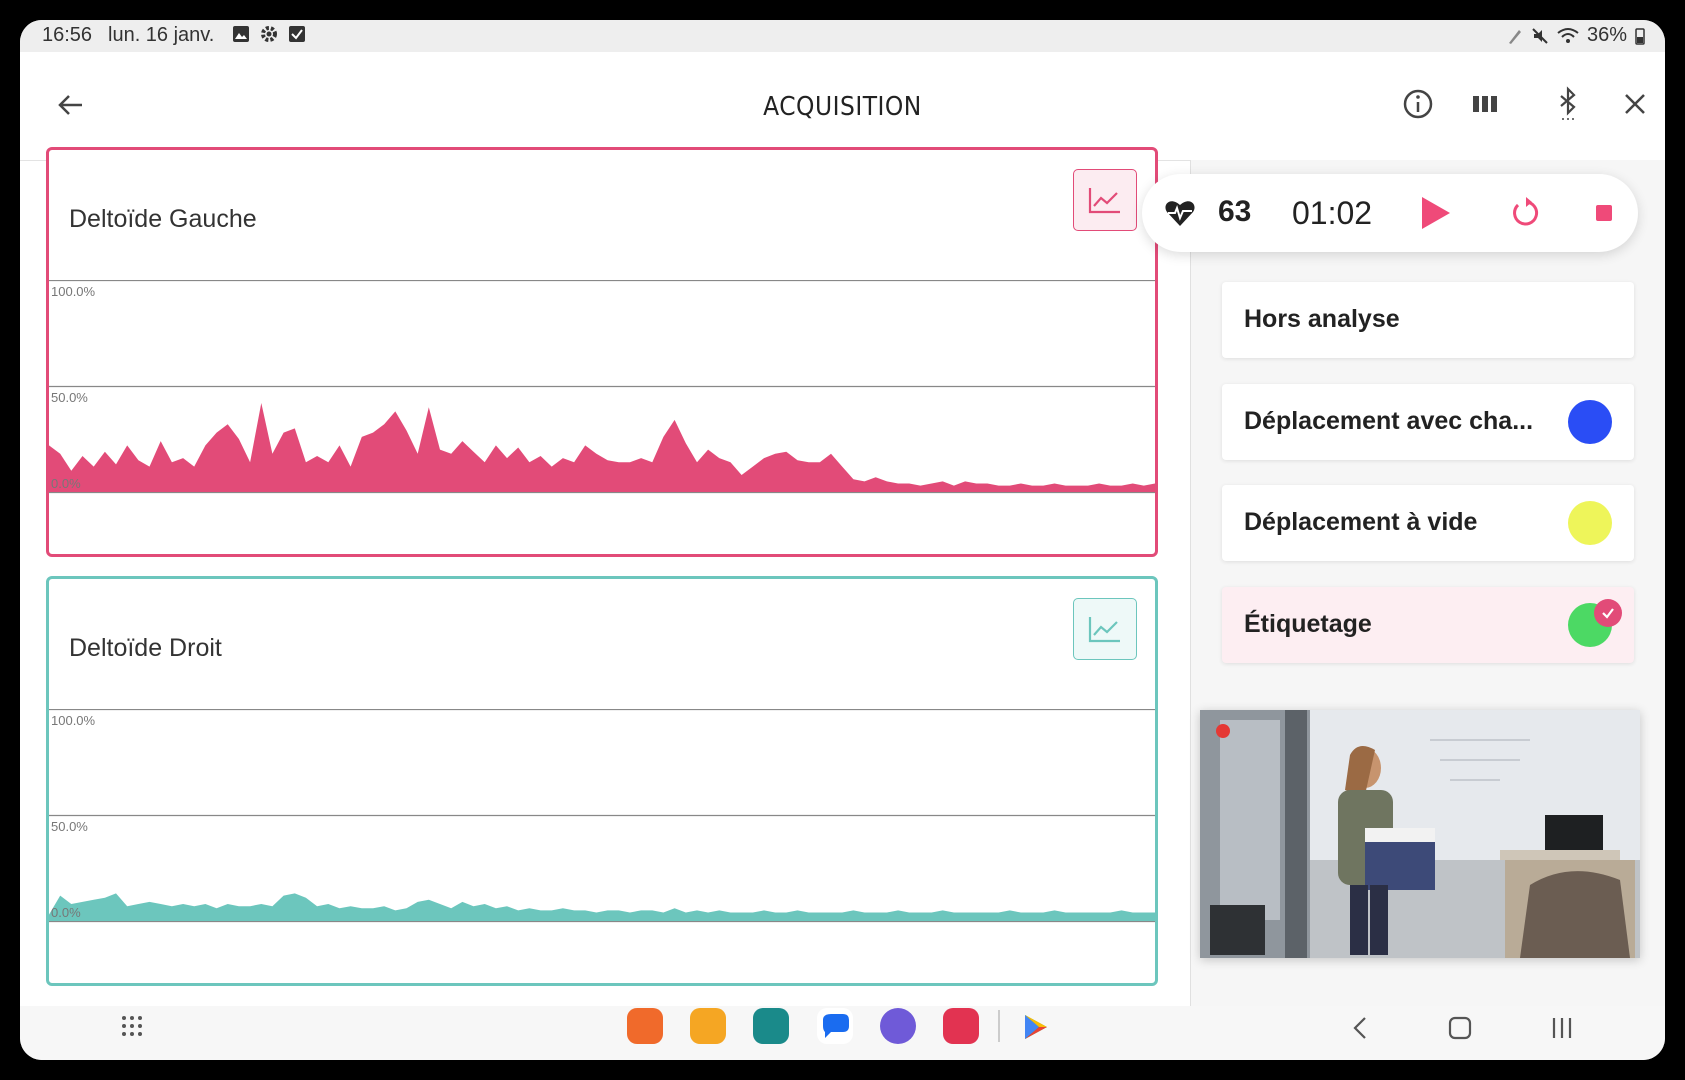  I want to click on pen-icon, so click(1514, 36).